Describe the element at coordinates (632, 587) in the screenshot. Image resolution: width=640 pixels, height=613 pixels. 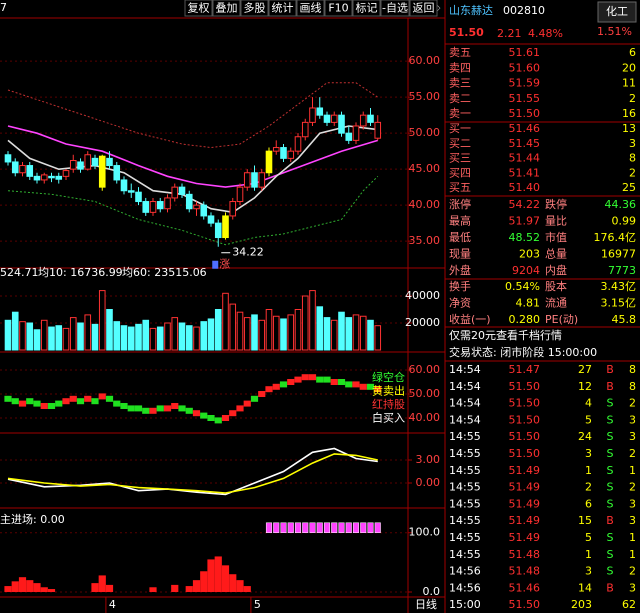
I see `tick-count: 3` at that location.